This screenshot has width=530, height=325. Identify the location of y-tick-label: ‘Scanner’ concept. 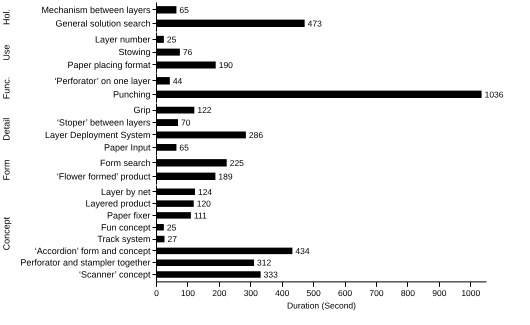
(114, 275).